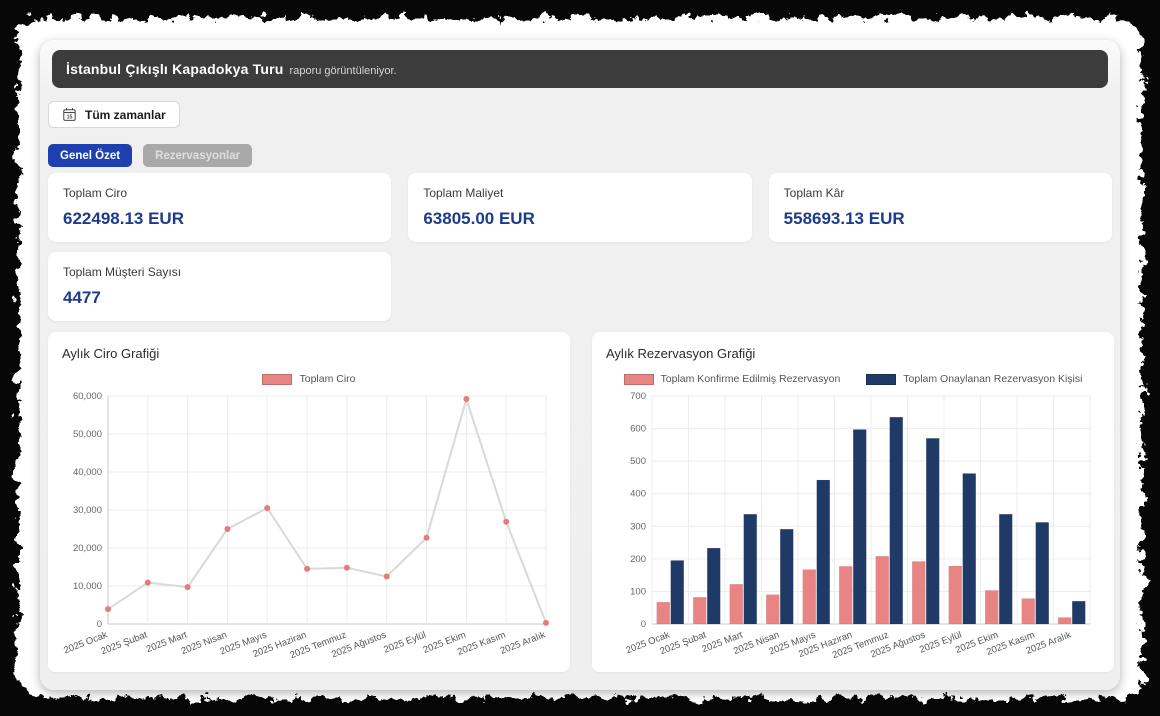 This screenshot has height=716, width=1160. I want to click on chart-legend: Toplam Ciro, so click(309, 379).